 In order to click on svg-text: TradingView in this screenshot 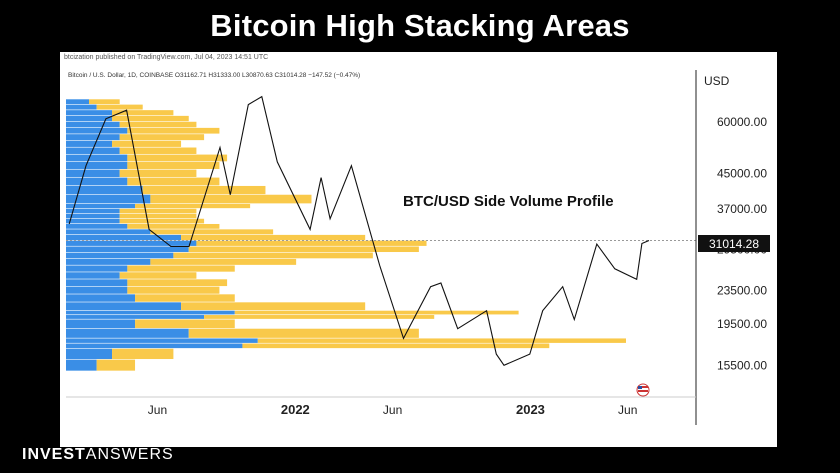, I will do `click(97, 437)`.